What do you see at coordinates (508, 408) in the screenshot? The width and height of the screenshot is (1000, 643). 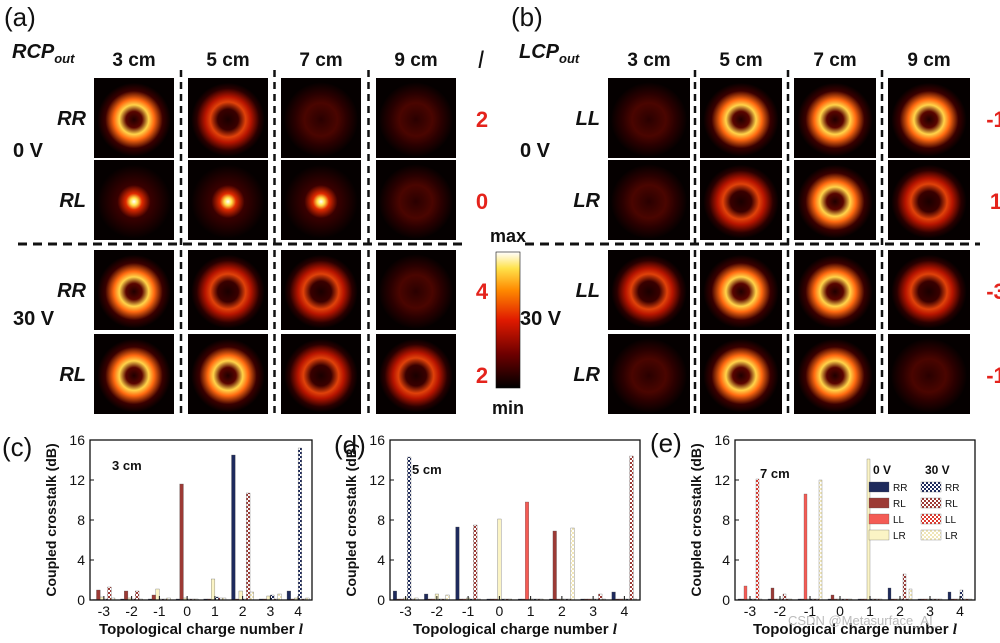 I see `colorbar-min-label: min` at bounding box center [508, 408].